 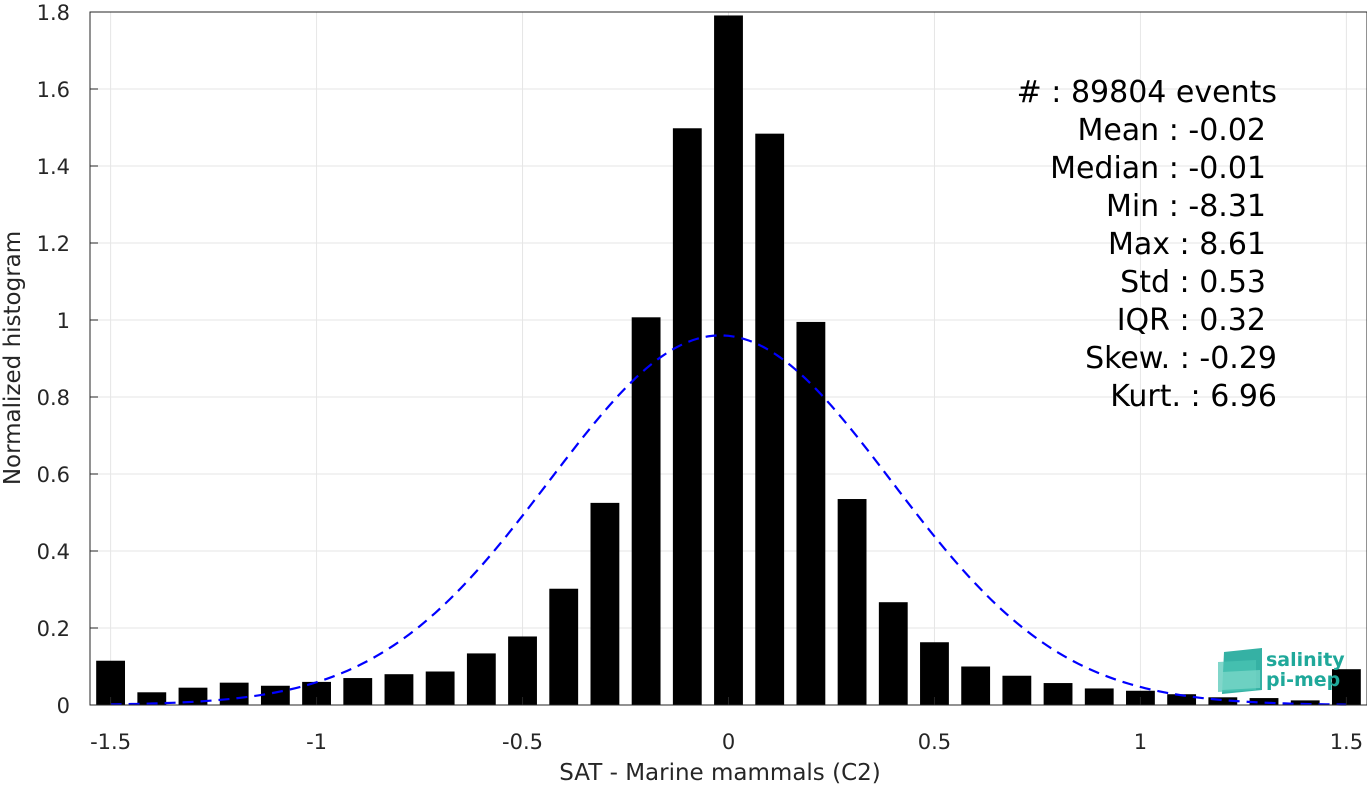 What do you see at coordinates (53, 629) in the screenshot?
I see `y-tick-label: 0.2` at bounding box center [53, 629].